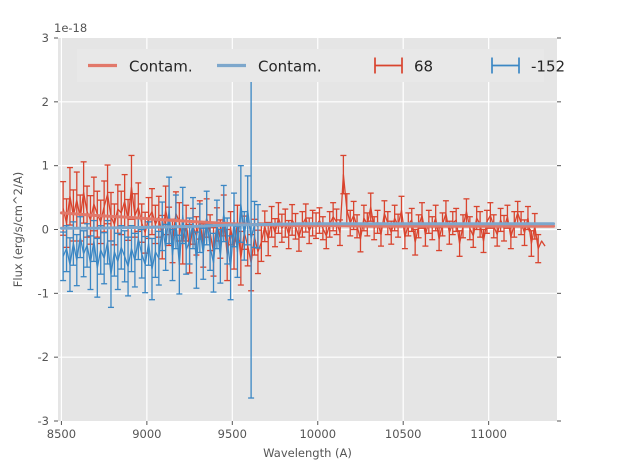 The width and height of the screenshot is (617, 467). Describe the element at coordinates (488, 434) in the screenshot. I see `xtick-label-5: 11000` at that location.